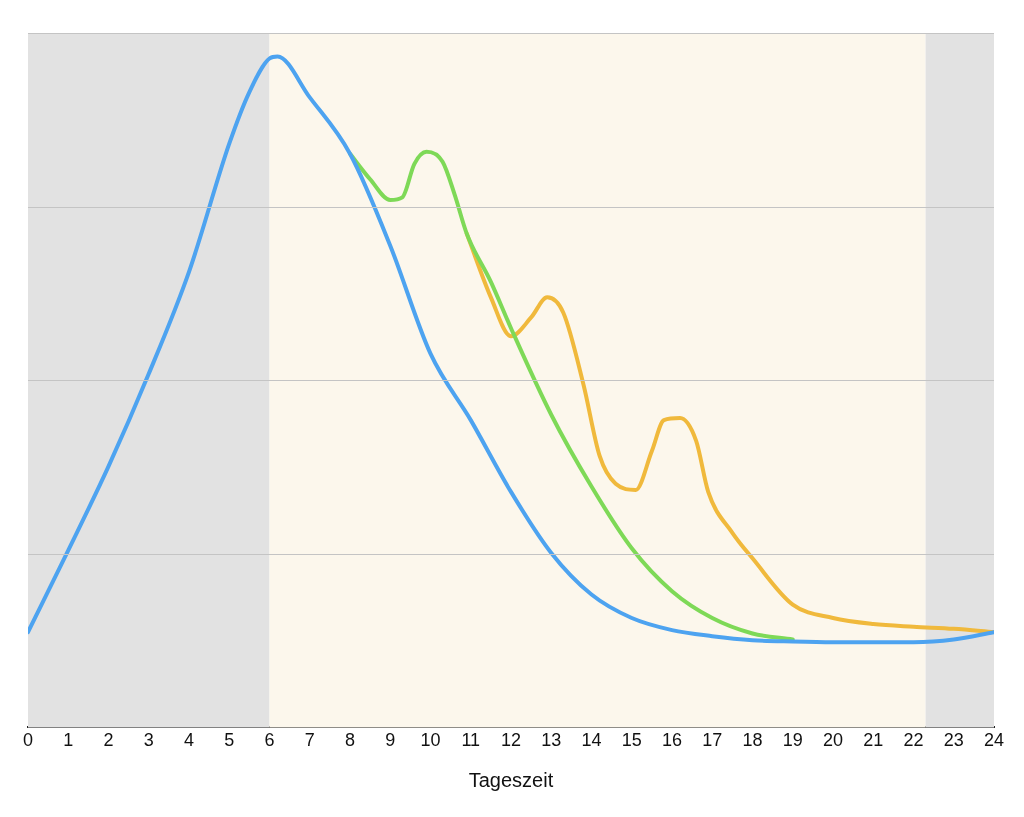  What do you see at coordinates (350, 740) in the screenshot?
I see `x-tick-label: 8` at bounding box center [350, 740].